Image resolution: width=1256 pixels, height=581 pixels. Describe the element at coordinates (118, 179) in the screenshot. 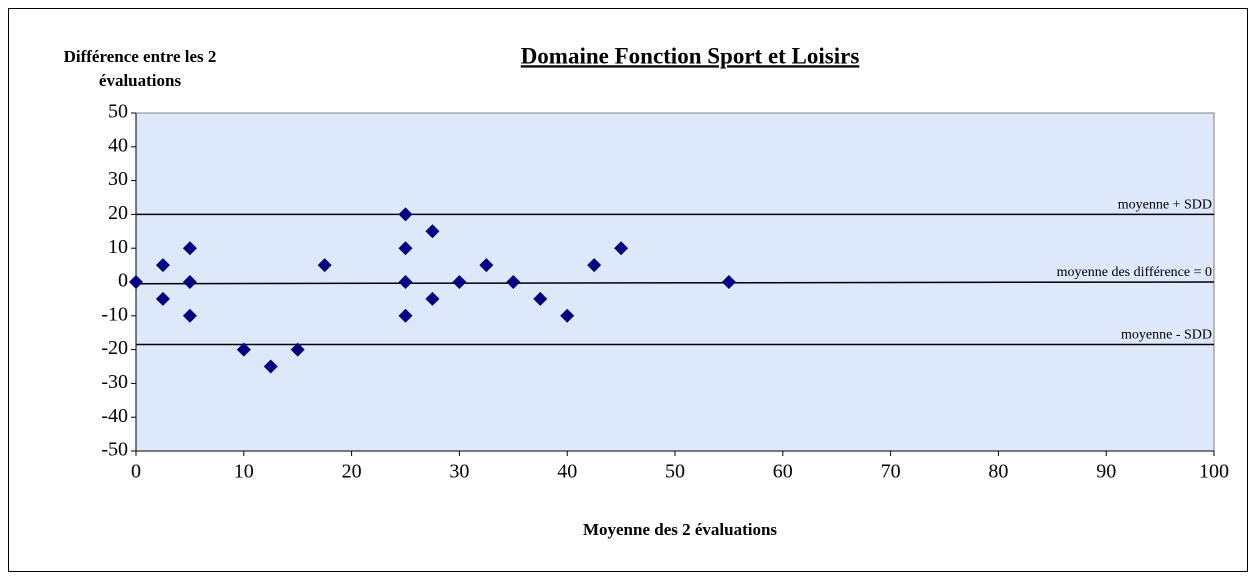

I see `y-tick-label: 30` at that location.